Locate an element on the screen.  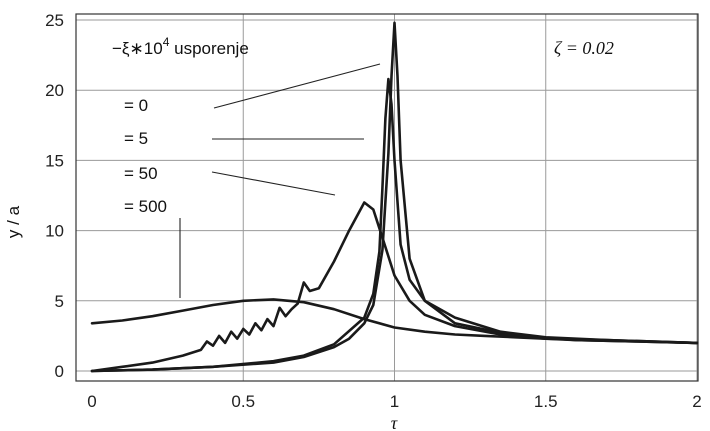
x-axis-ticks: 0 0.5 1 1.5 2 is located at coordinates (394, 401).